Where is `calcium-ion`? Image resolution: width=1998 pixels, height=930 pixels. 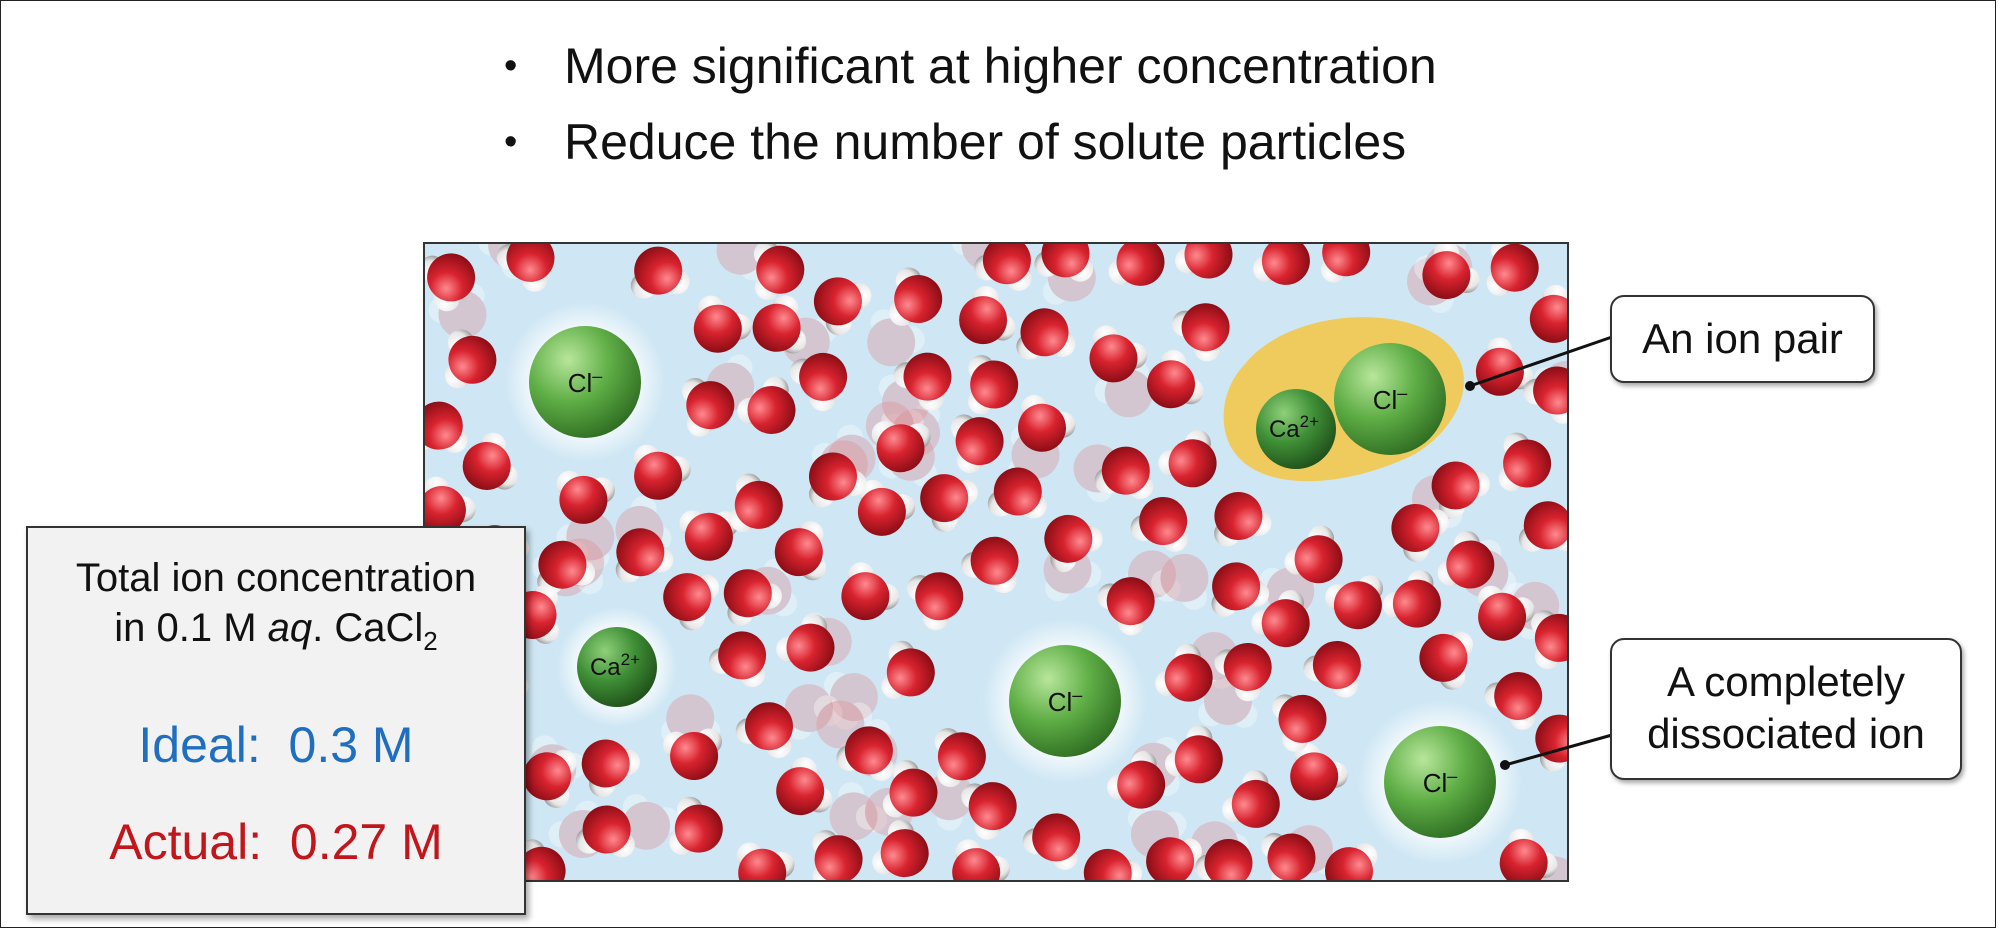
calcium-ion is located at coordinates (617, 667).